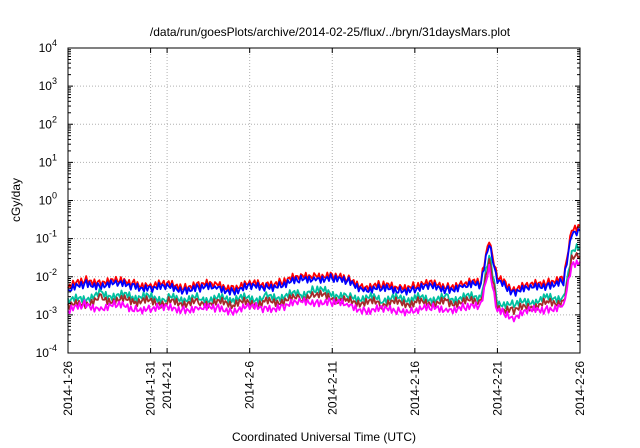 The width and height of the screenshot is (640, 448). Describe the element at coordinates (48, 84) in the screenshot. I see `y-tick-label: 10³` at that location.